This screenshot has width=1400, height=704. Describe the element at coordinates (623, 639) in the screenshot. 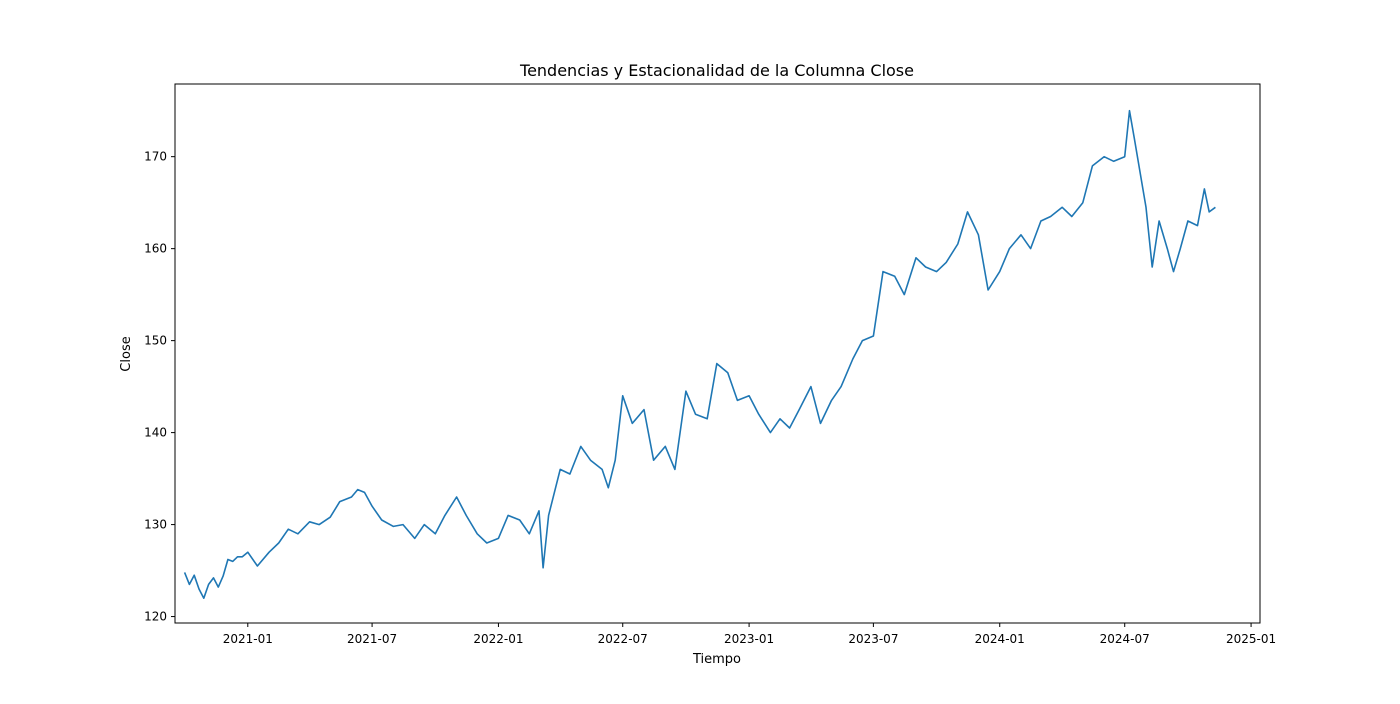

I see `x-tick-label: 2022-07` at that location.